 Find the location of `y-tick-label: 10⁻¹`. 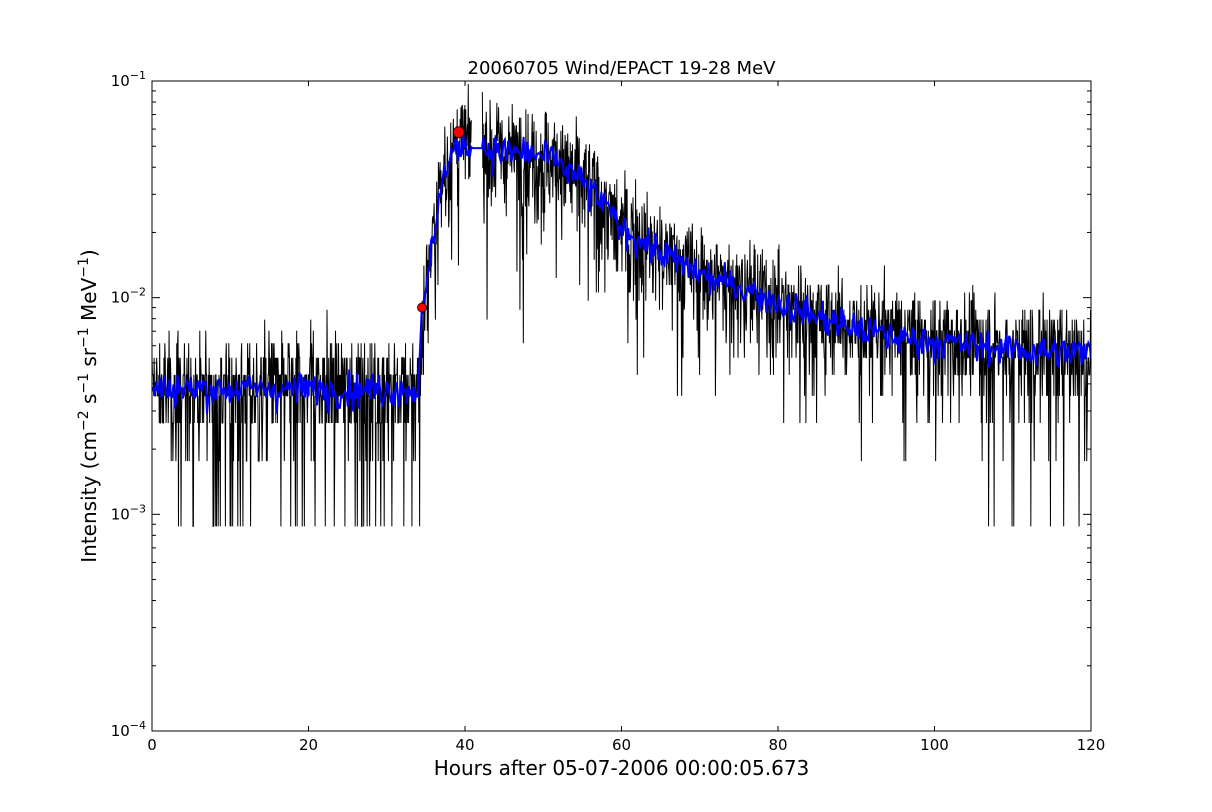

y-tick-label: 10⁻¹ is located at coordinates (128, 79).